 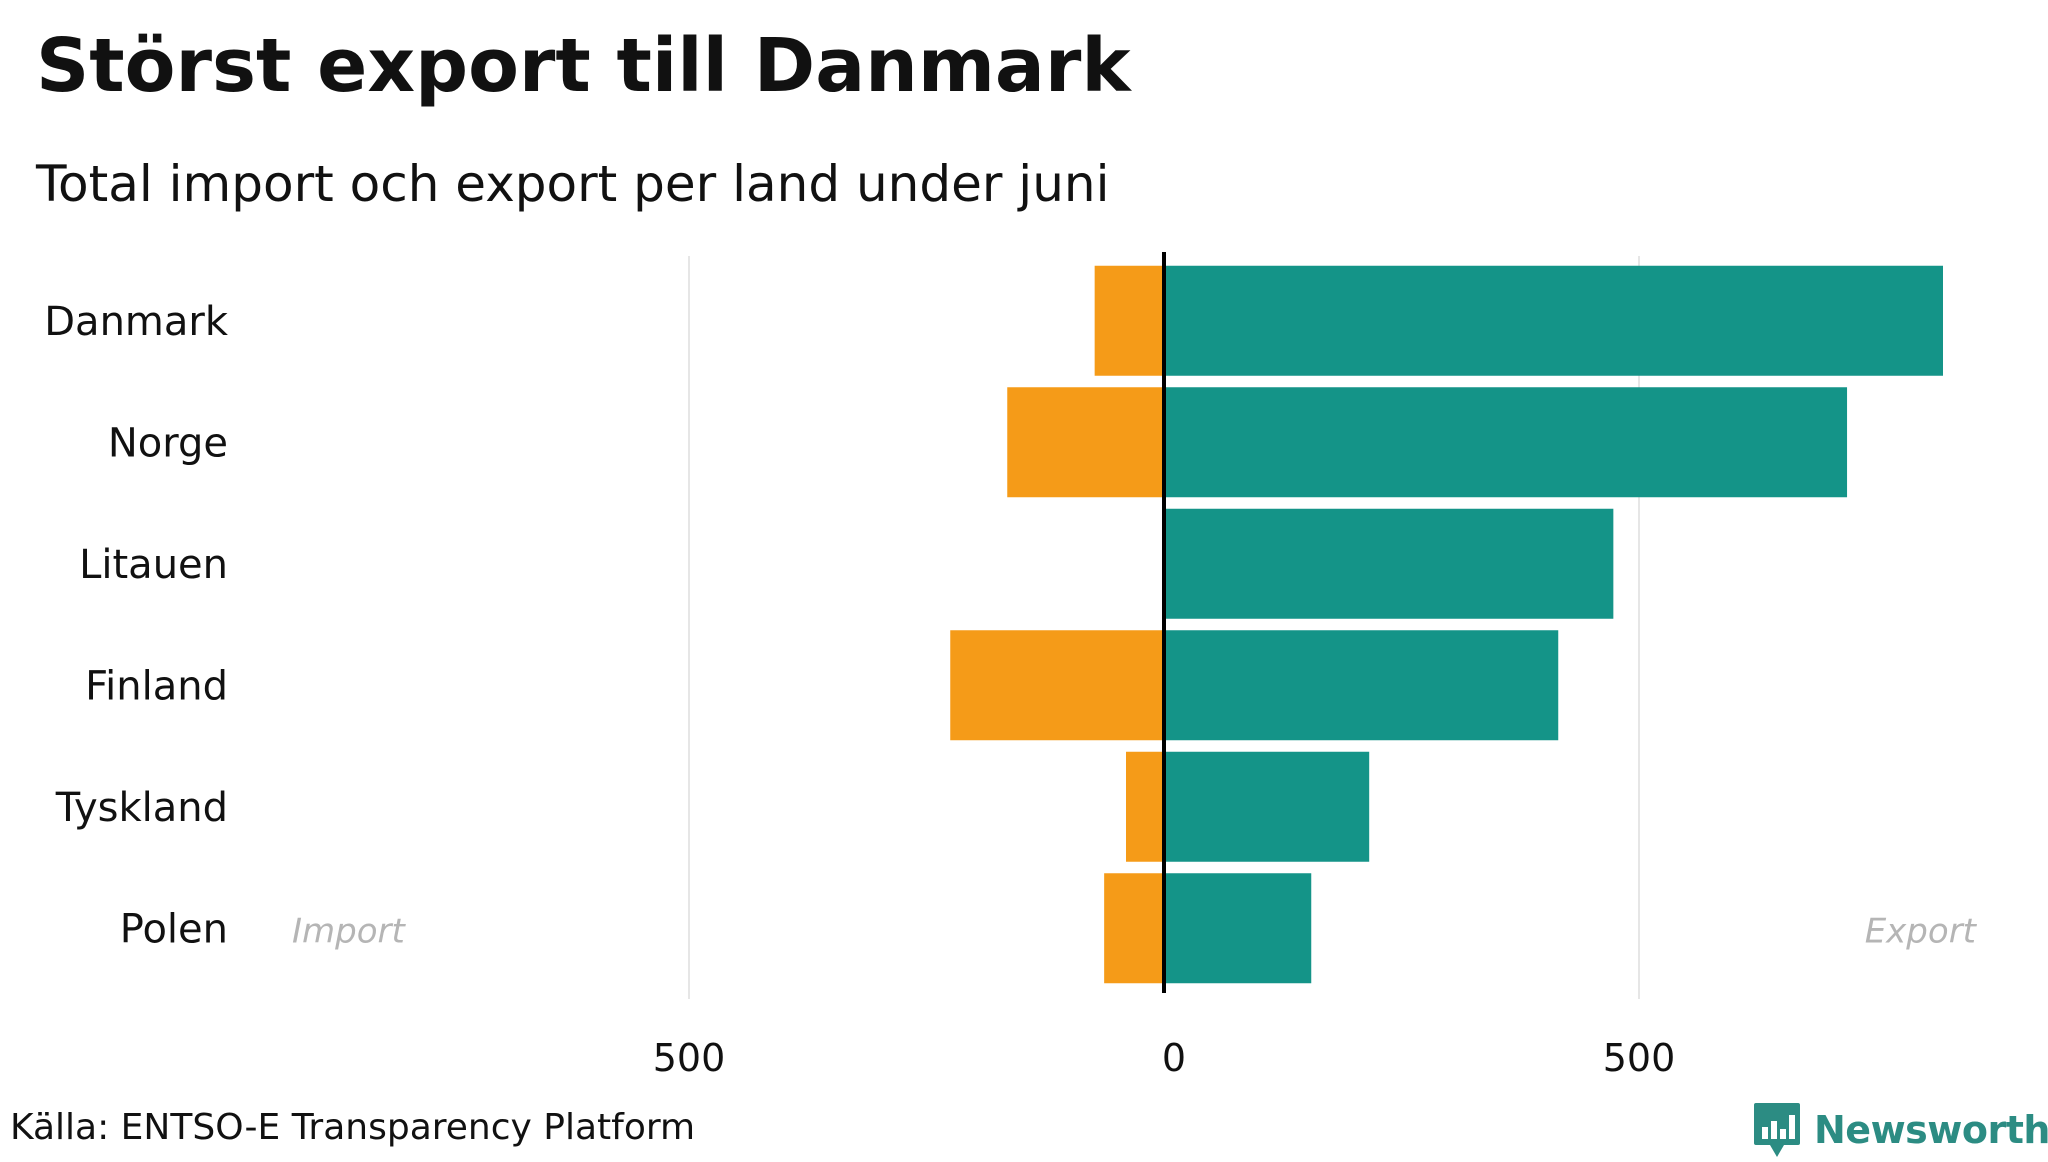 I want to click on category-label: Finland, so click(x=156, y=686).